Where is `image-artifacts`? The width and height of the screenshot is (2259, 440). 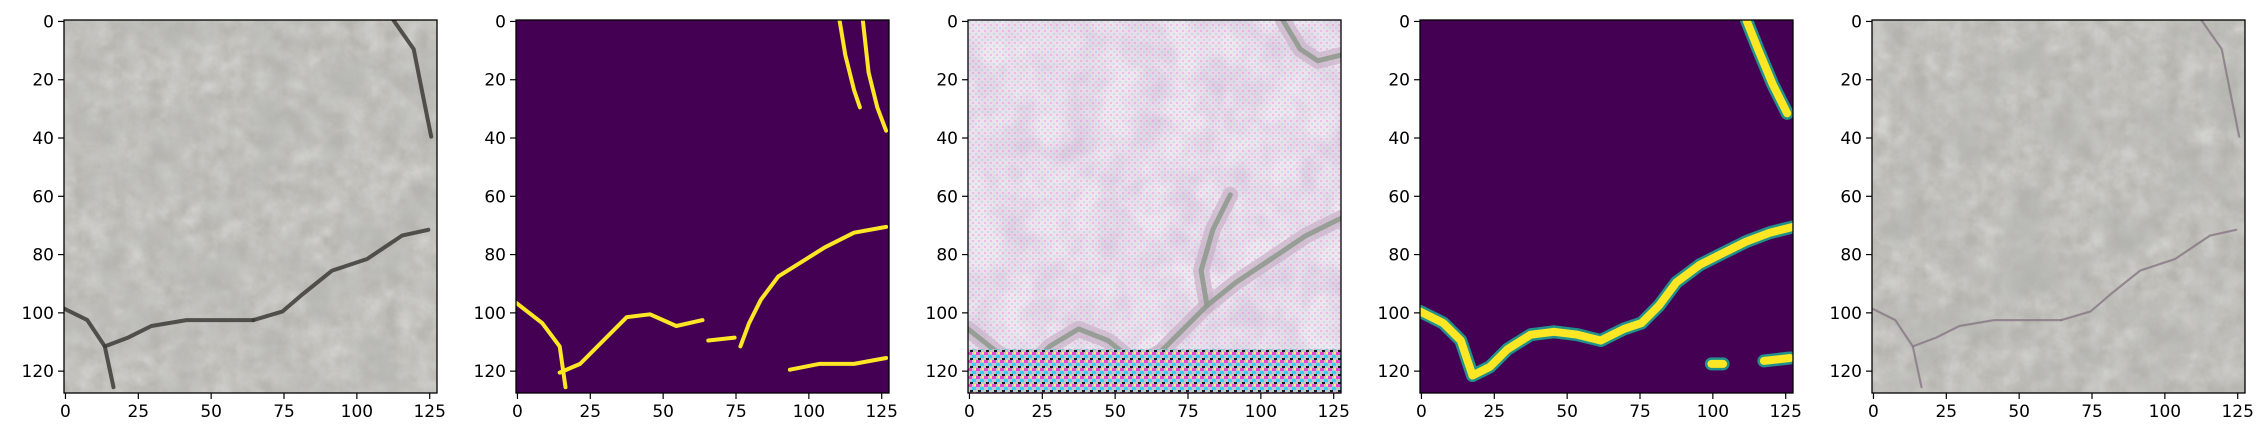 image-artifacts is located at coordinates (1154, 206).